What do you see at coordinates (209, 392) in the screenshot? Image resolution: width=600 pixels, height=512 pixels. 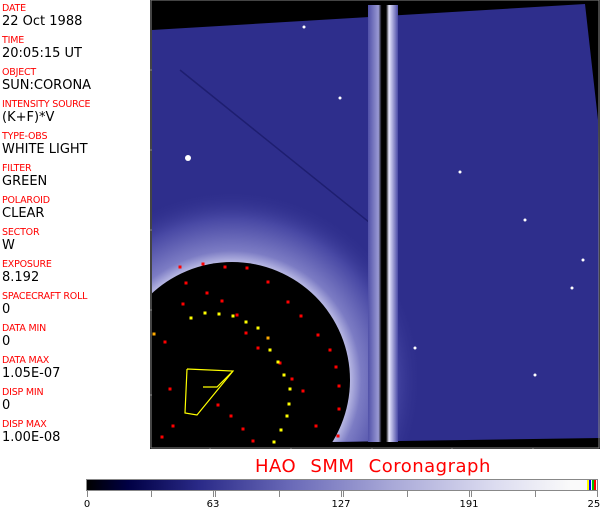 I see `marker-triangle` at bounding box center [209, 392].